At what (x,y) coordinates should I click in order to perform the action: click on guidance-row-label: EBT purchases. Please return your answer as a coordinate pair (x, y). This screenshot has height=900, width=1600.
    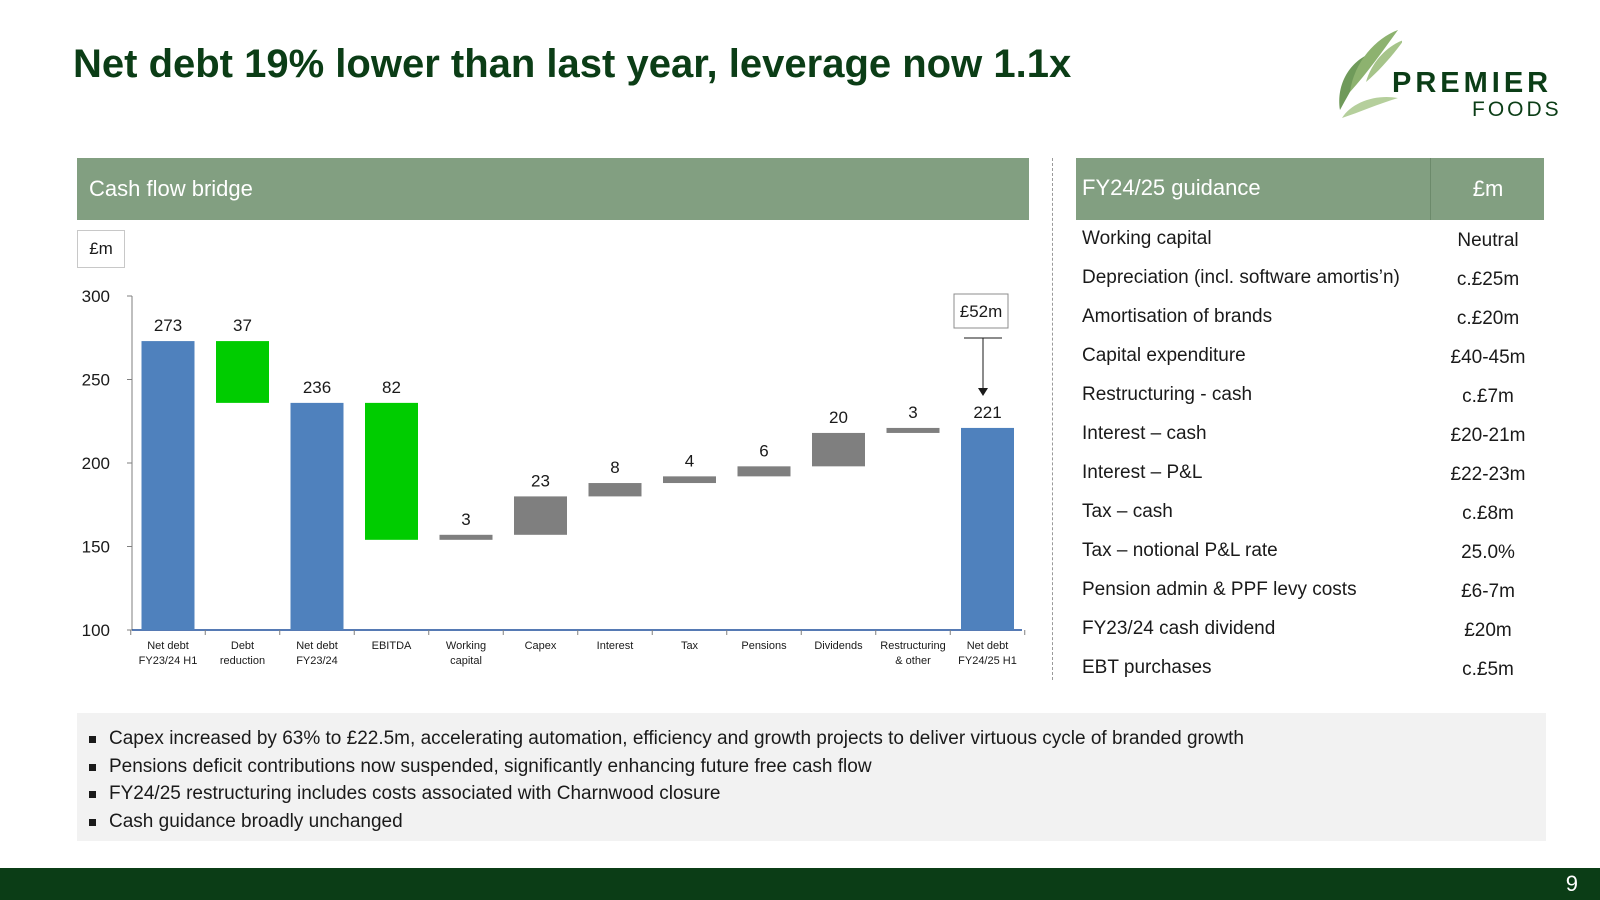
    Looking at the image, I should click on (1147, 667).